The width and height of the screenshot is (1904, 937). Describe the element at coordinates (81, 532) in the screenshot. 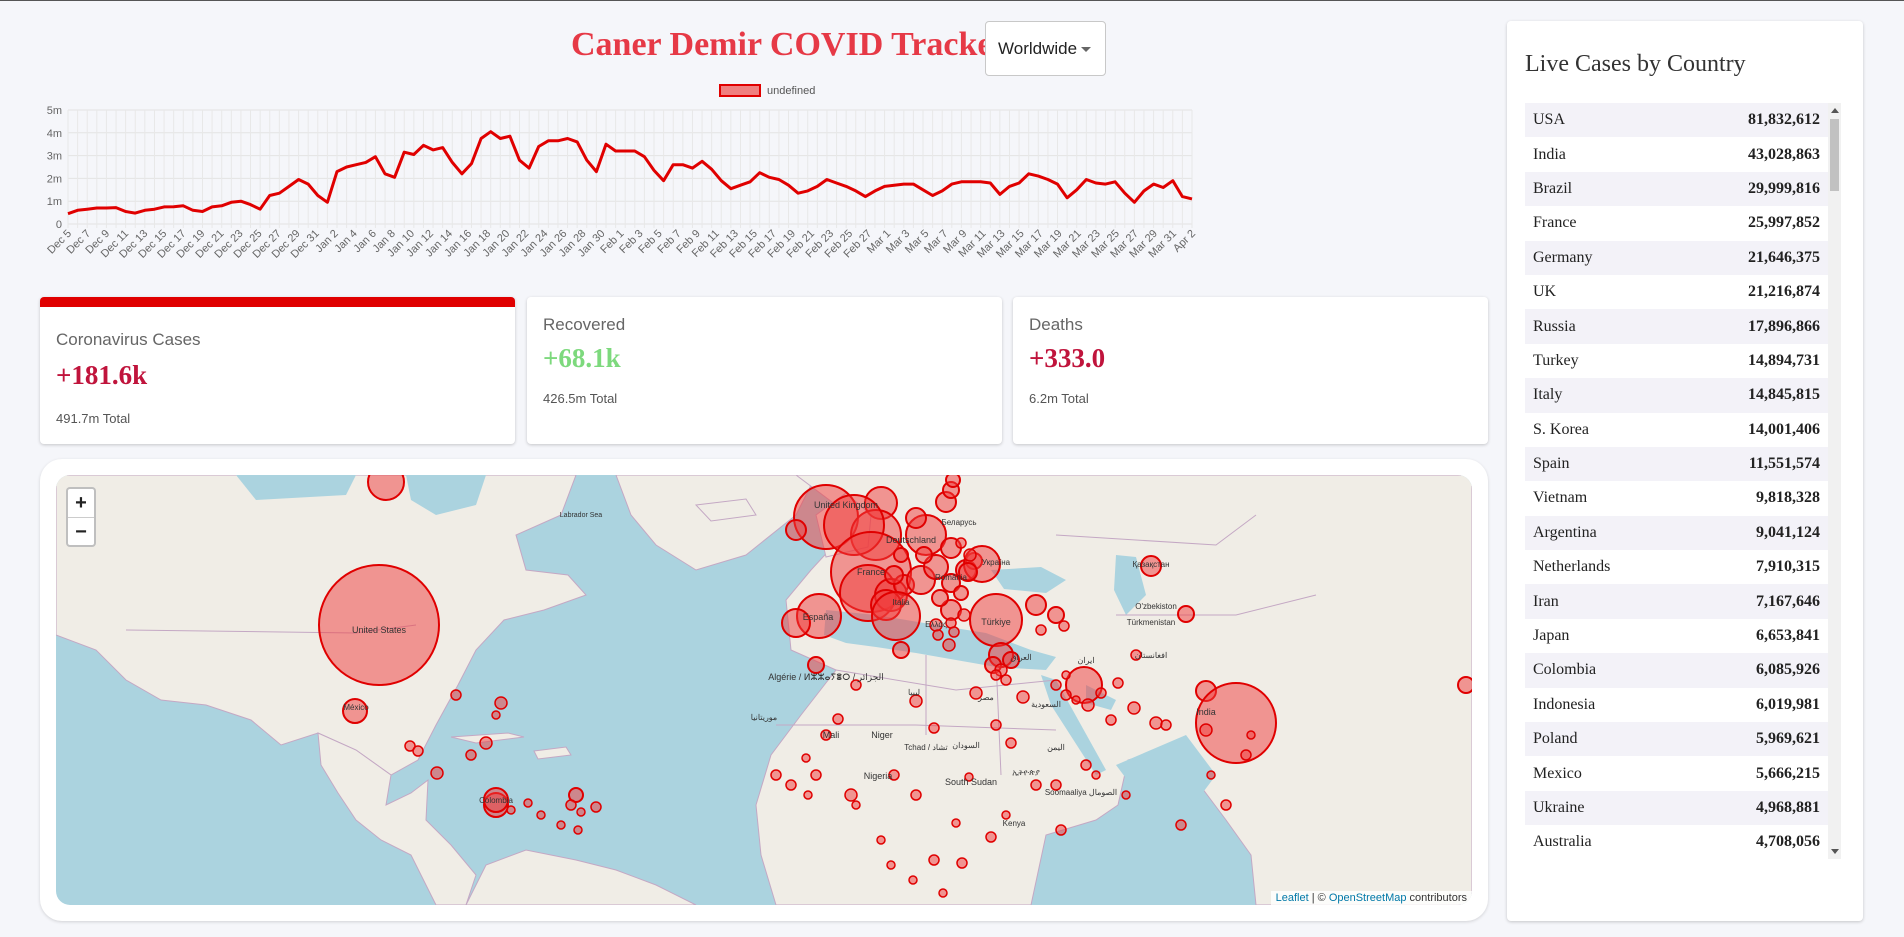

I see `zoom-out-button: −` at that location.